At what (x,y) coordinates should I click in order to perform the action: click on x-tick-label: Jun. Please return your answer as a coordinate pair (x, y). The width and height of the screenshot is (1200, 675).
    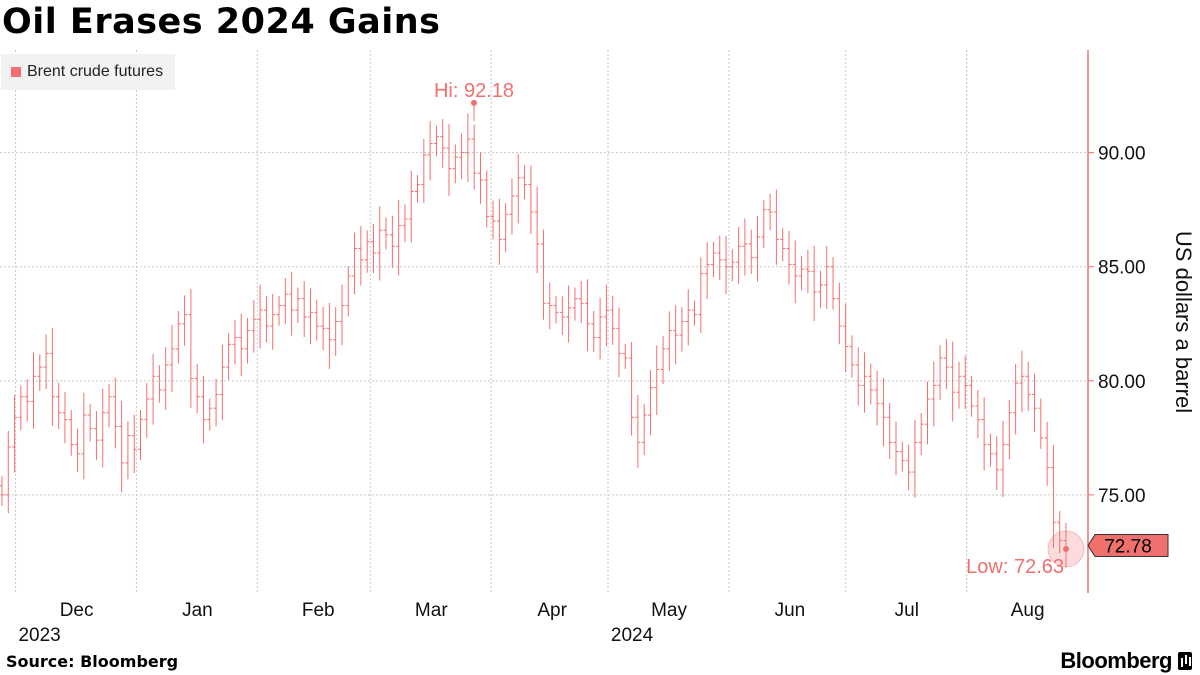
    Looking at the image, I should click on (790, 610).